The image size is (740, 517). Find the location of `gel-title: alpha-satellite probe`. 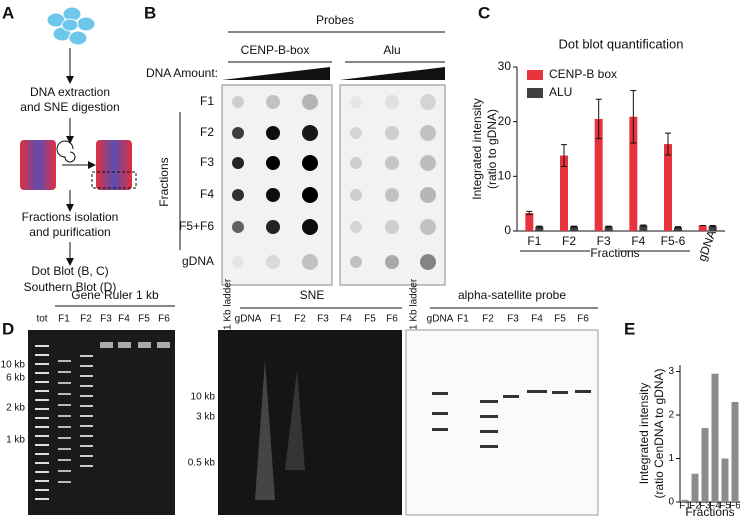

gel-title: alpha-satellite probe is located at coordinates (512, 295).